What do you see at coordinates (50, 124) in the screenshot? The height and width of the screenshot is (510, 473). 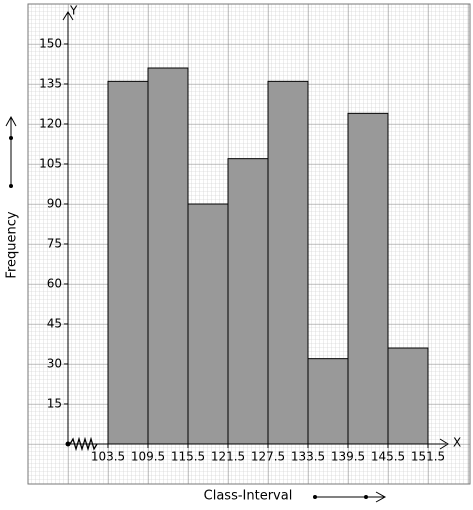 I see `y-tick-label: 120` at bounding box center [50, 124].